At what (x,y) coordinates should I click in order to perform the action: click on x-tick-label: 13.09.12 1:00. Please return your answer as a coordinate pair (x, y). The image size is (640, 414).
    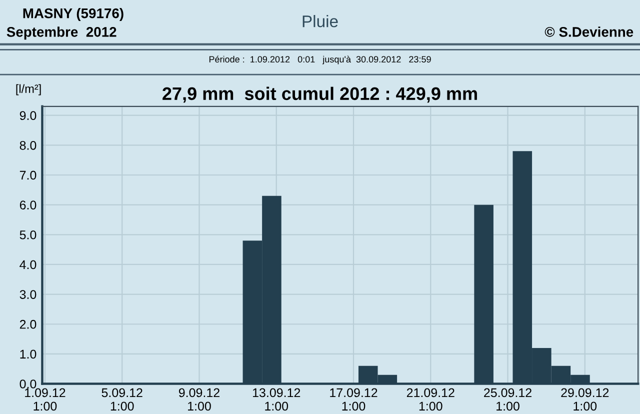
    Looking at the image, I should click on (276, 399).